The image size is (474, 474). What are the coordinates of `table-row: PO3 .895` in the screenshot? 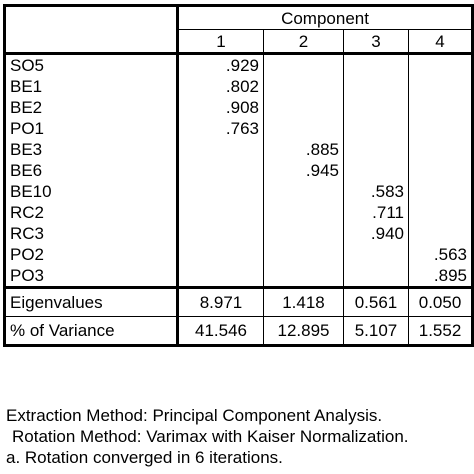 It's located at (238, 276).